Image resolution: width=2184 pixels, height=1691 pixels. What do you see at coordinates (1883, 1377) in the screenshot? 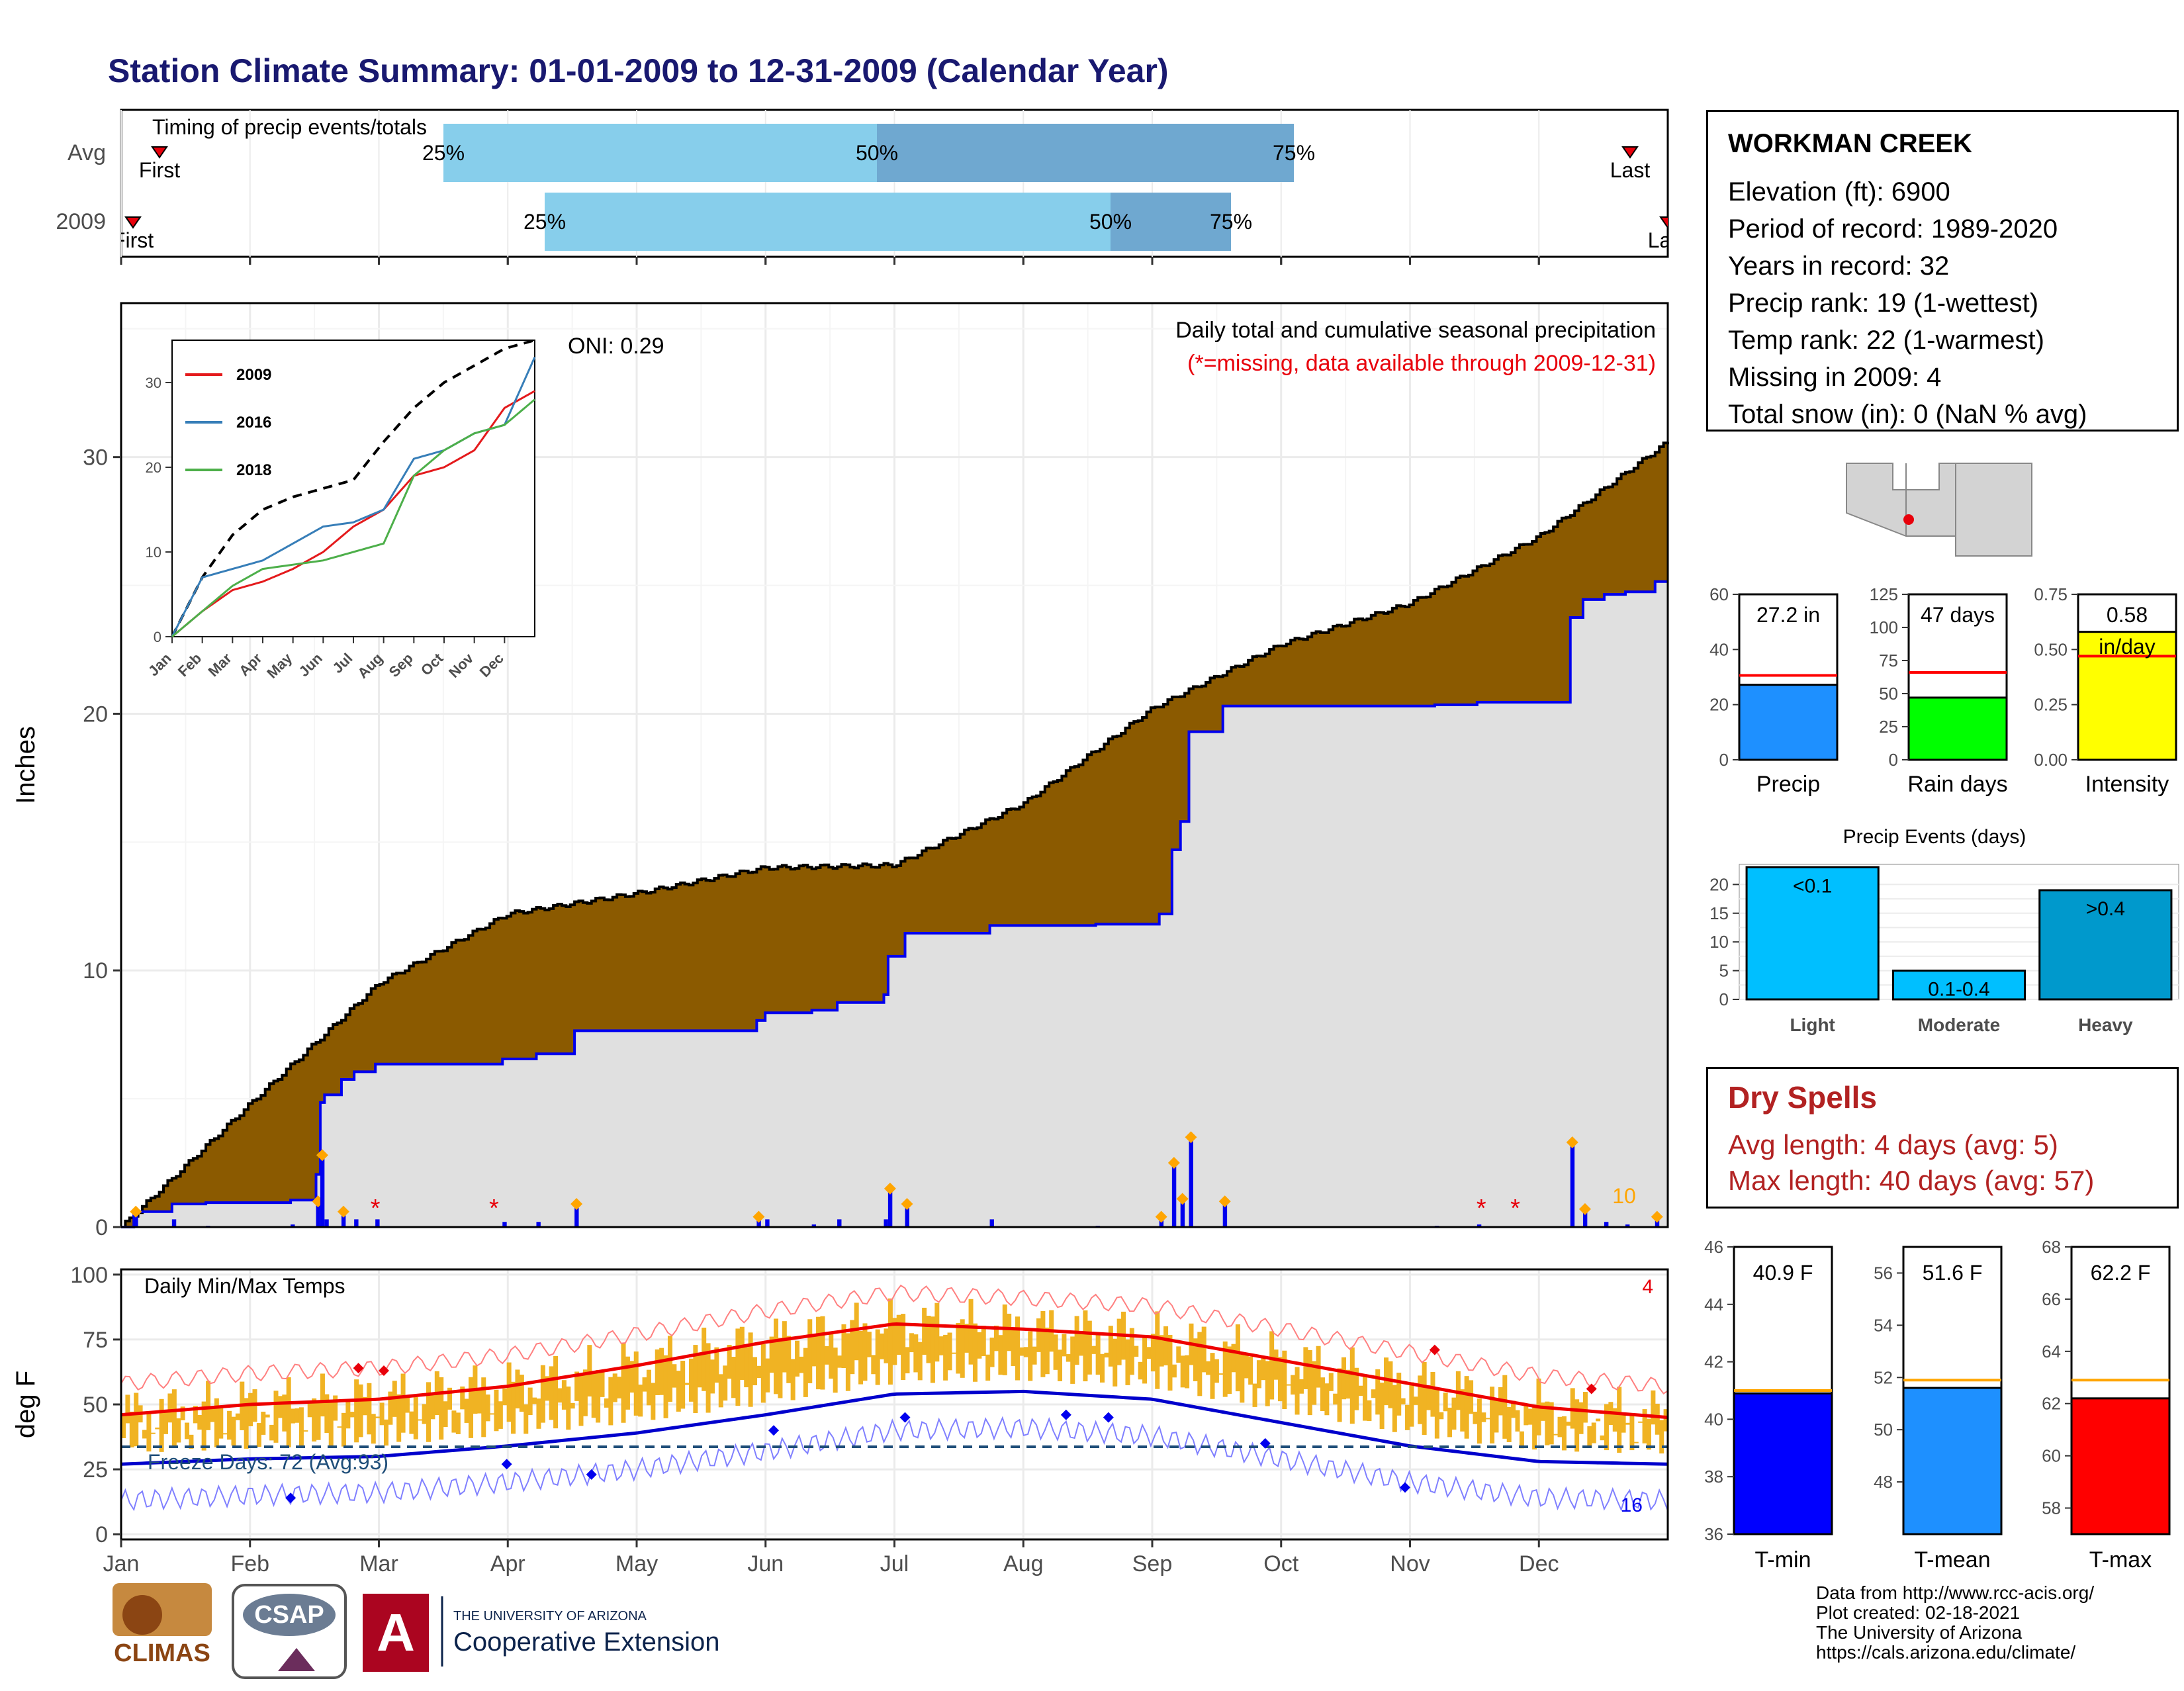
I see `temp-summary-tick-label: 52` at bounding box center [1883, 1377].